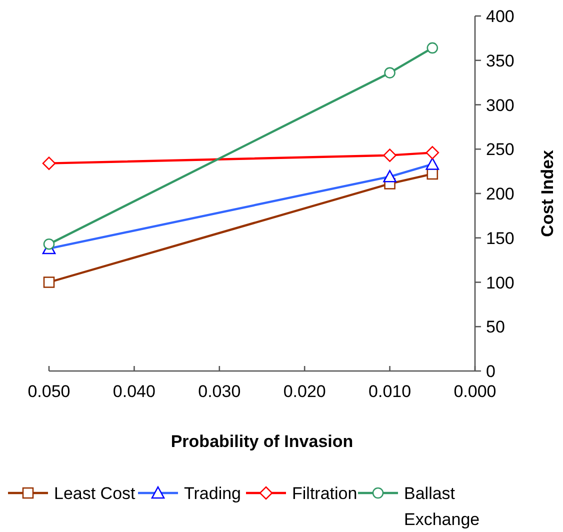  What do you see at coordinates (219, 391) in the screenshot?
I see `x-tick-label: 0.030` at bounding box center [219, 391].